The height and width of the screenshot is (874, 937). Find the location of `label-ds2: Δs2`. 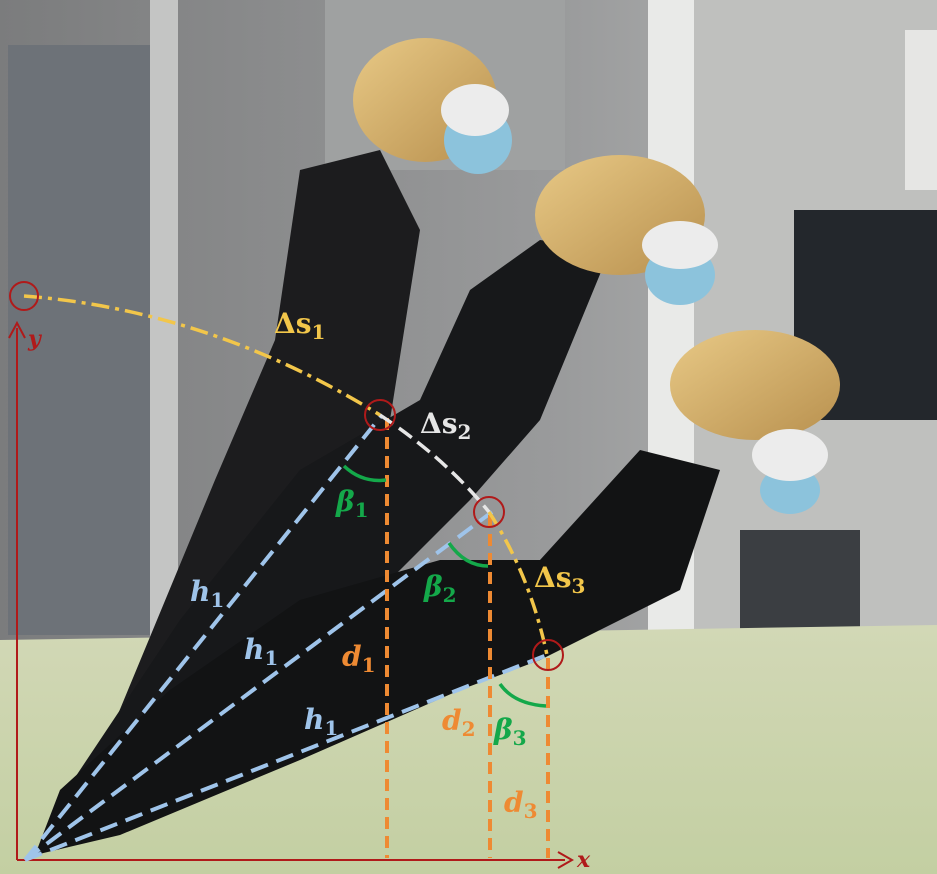

label-ds2: Δs2 is located at coordinates (445, 425).